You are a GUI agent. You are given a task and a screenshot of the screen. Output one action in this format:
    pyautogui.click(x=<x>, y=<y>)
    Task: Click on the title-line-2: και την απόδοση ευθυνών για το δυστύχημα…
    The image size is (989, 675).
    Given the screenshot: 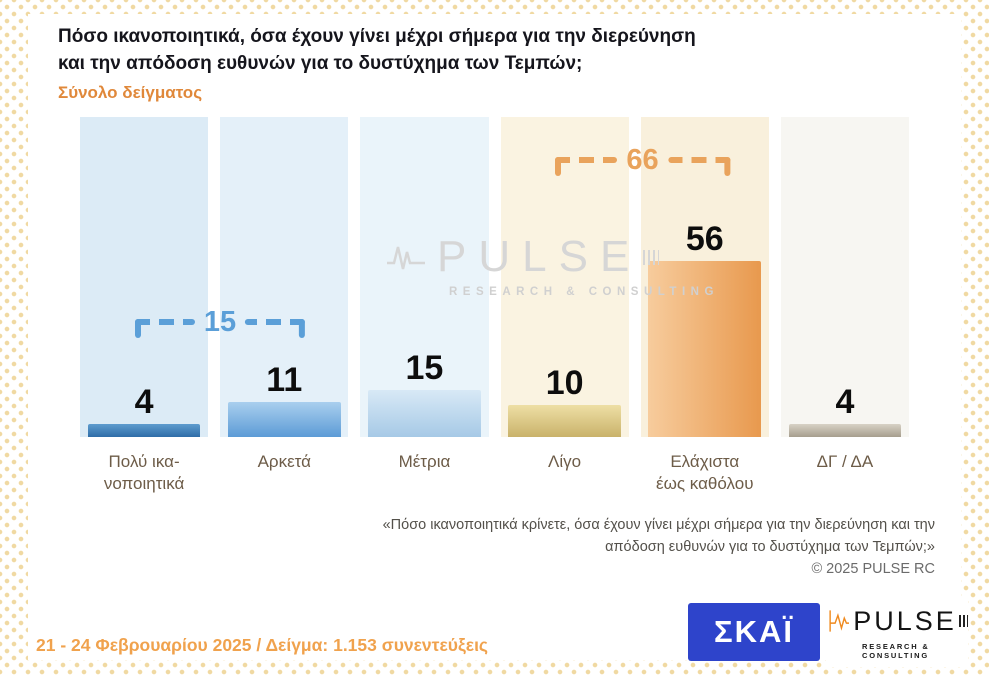 What is the action you would take?
    pyautogui.click(x=320, y=63)
    